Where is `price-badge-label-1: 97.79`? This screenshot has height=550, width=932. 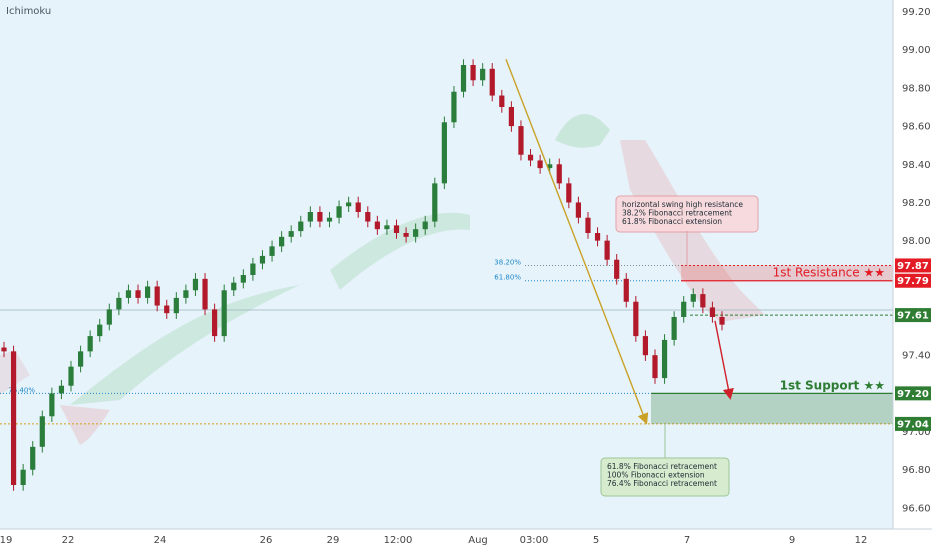
price-badge-label-1: 97.79 is located at coordinates (913, 281).